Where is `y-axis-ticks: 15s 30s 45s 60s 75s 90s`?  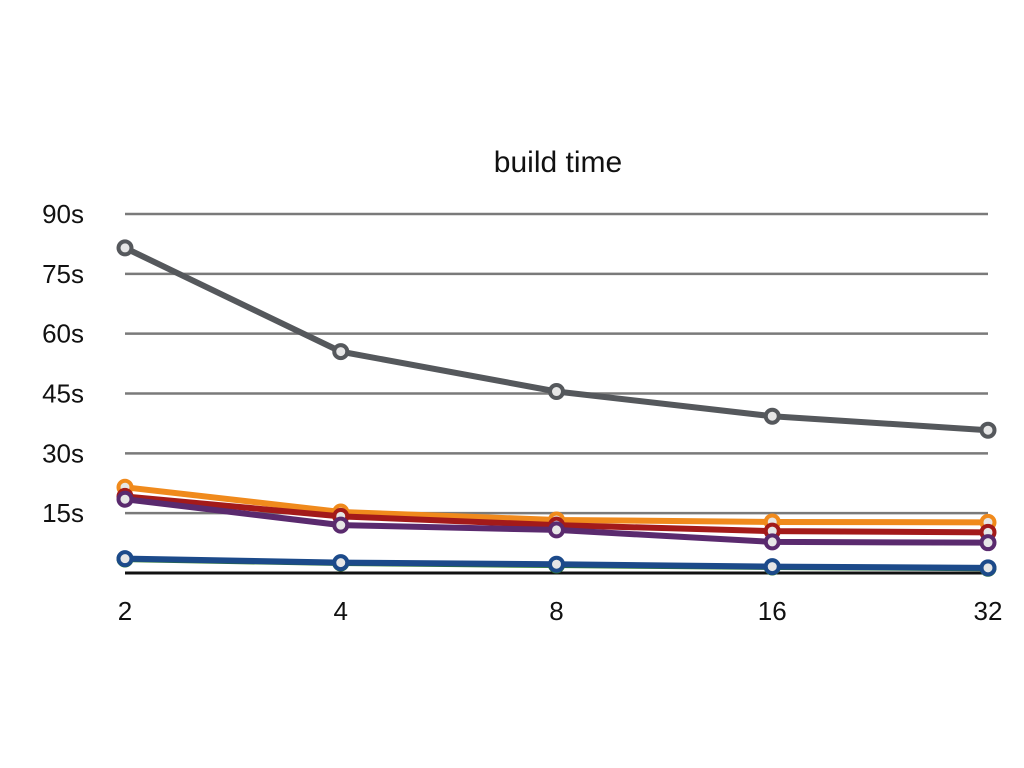 y-axis-ticks: 15s 30s 45s 60s 75s 90s is located at coordinates (63, 363).